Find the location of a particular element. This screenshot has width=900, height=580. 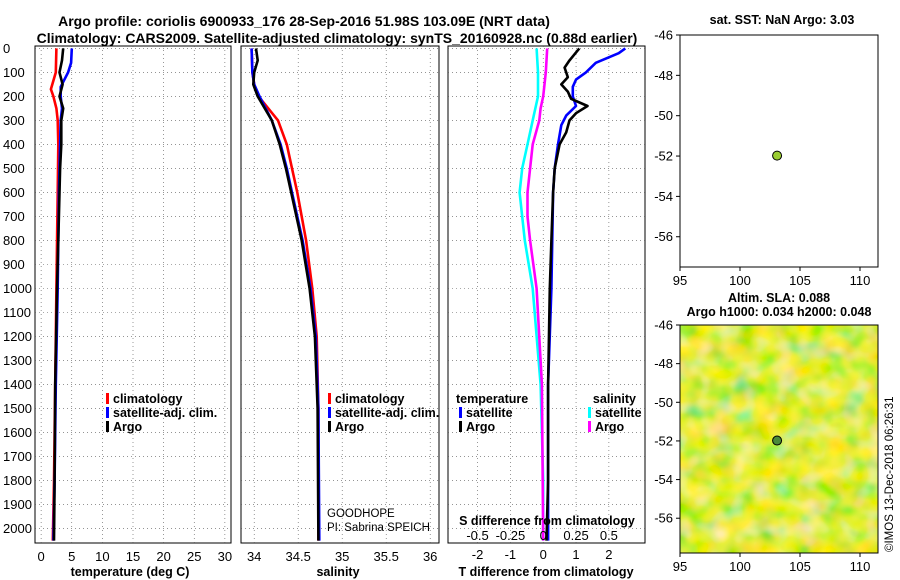

x-tick-label: 20 is located at coordinates (163, 556).